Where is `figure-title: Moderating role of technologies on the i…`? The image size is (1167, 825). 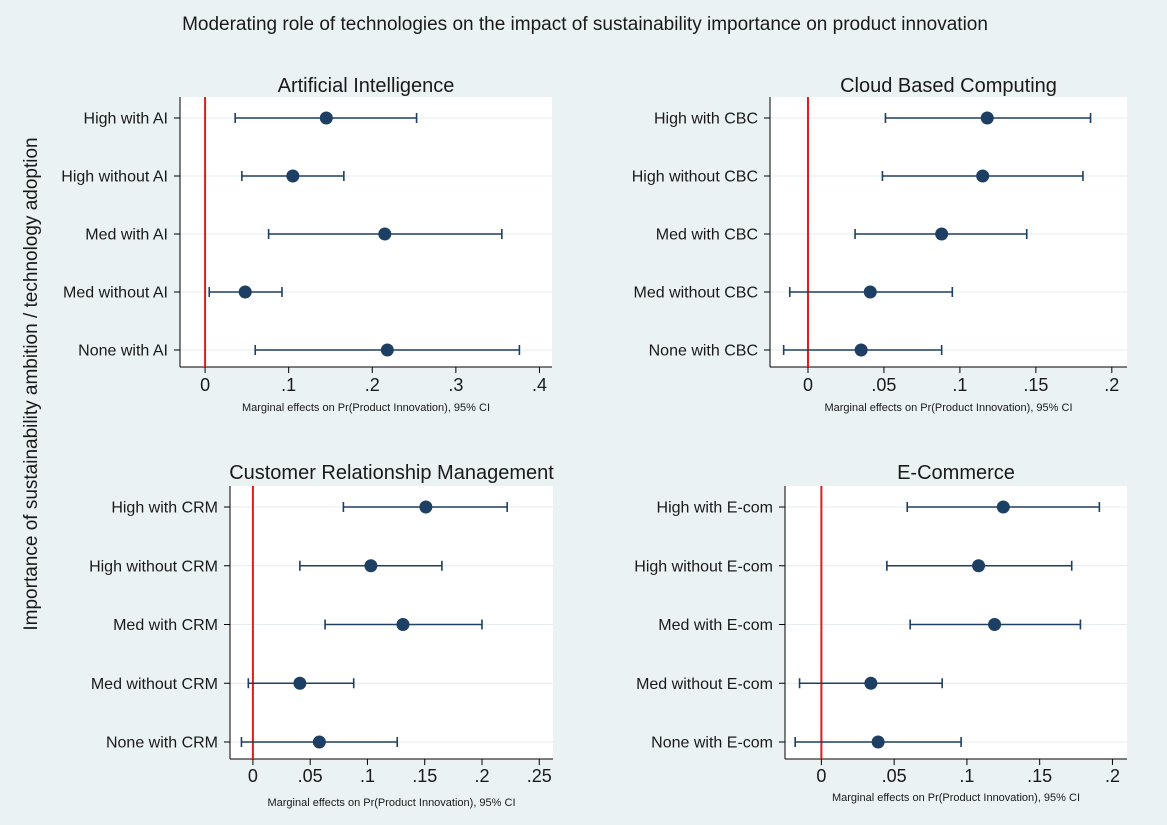
figure-title: Moderating role of technologies on the i… is located at coordinates (585, 24).